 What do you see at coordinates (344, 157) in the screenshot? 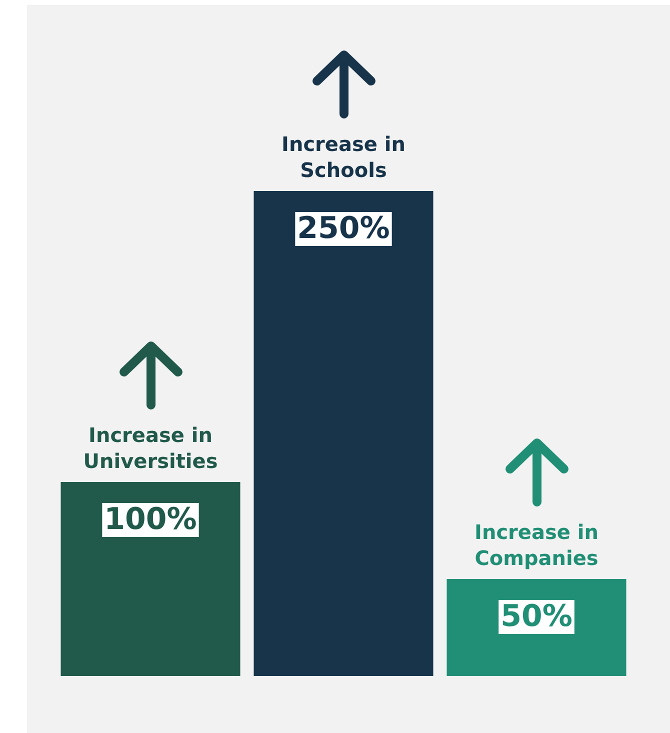
I see `x-tick-label: Increase in Schools` at bounding box center [344, 157].